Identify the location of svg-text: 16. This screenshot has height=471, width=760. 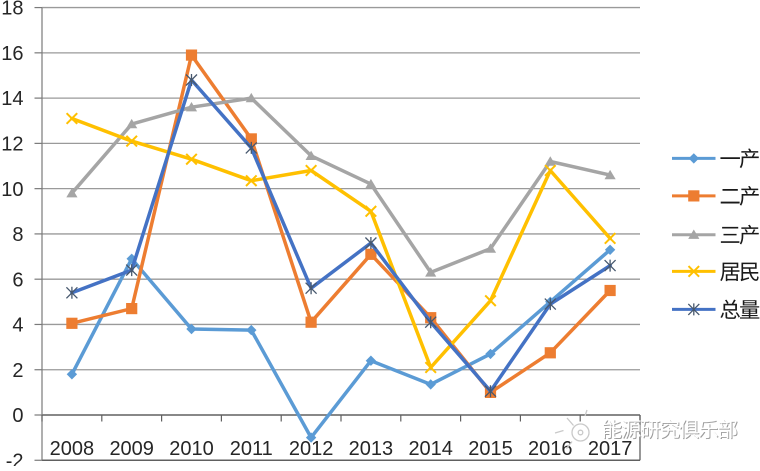
(12, 54).